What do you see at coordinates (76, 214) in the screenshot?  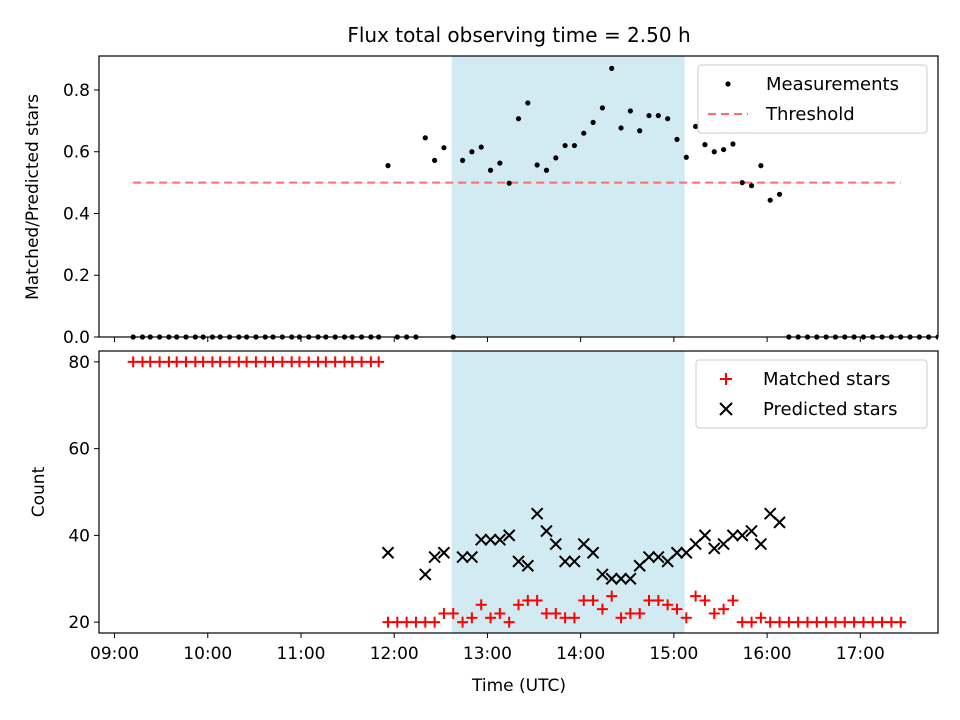 I see `top-ytick-label: 0.4` at bounding box center [76, 214].